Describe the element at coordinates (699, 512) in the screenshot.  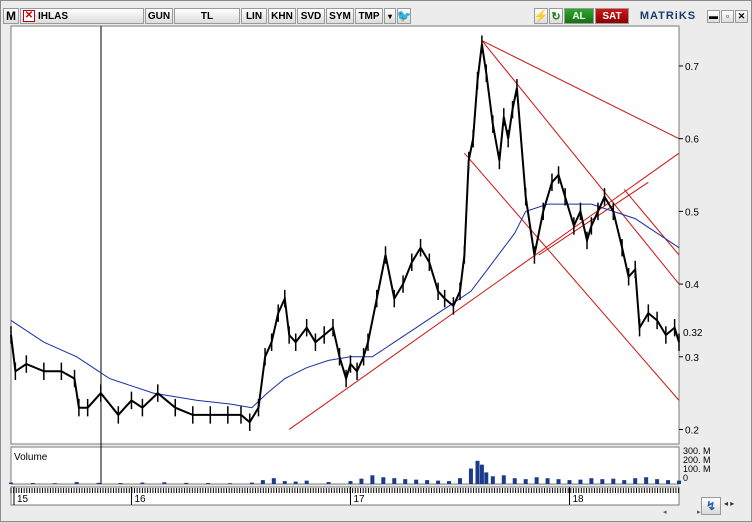
I see `scroll-right-icon: ▸` at that location.